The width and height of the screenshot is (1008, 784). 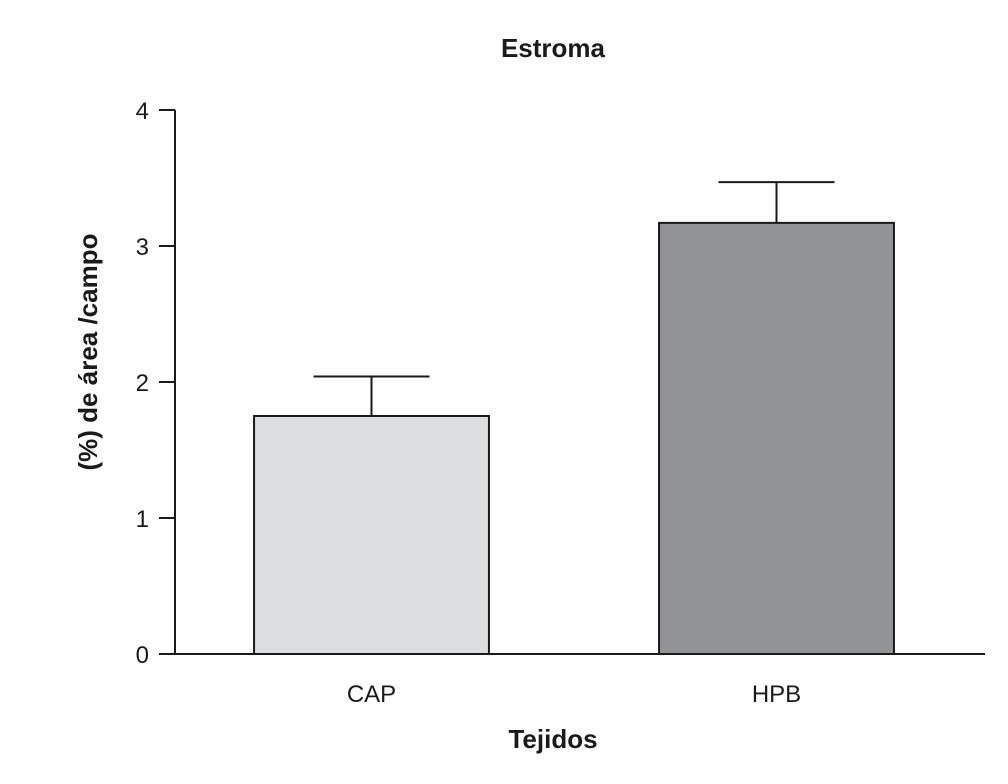 What do you see at coordinates (552, 739) in the screenshot?
I see `x-axis-label: Tejidos` at bounding box center [552, 739].